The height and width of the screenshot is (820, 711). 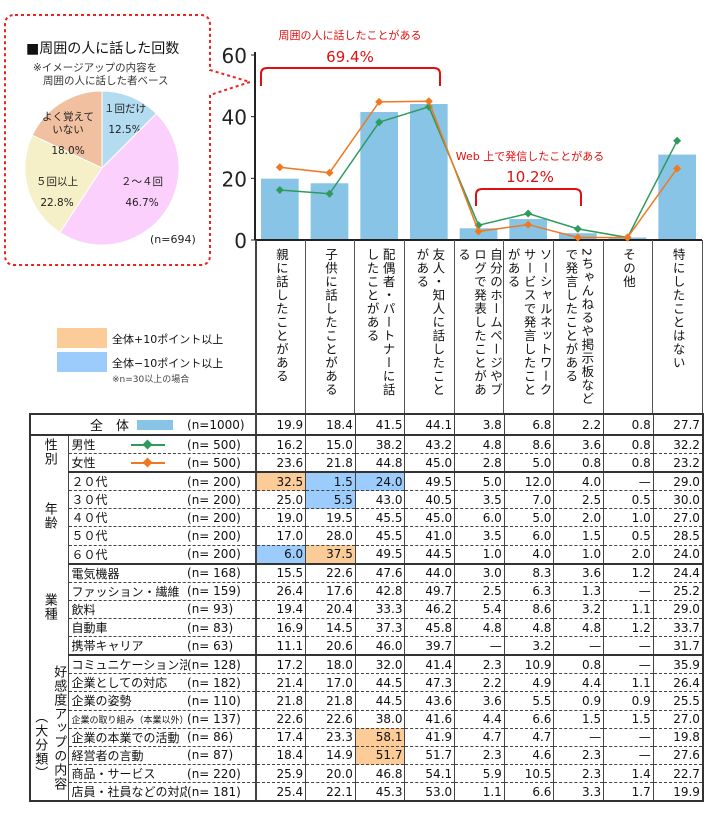 I want to click on value-cell: 44.1, so click(x=430, y=425).